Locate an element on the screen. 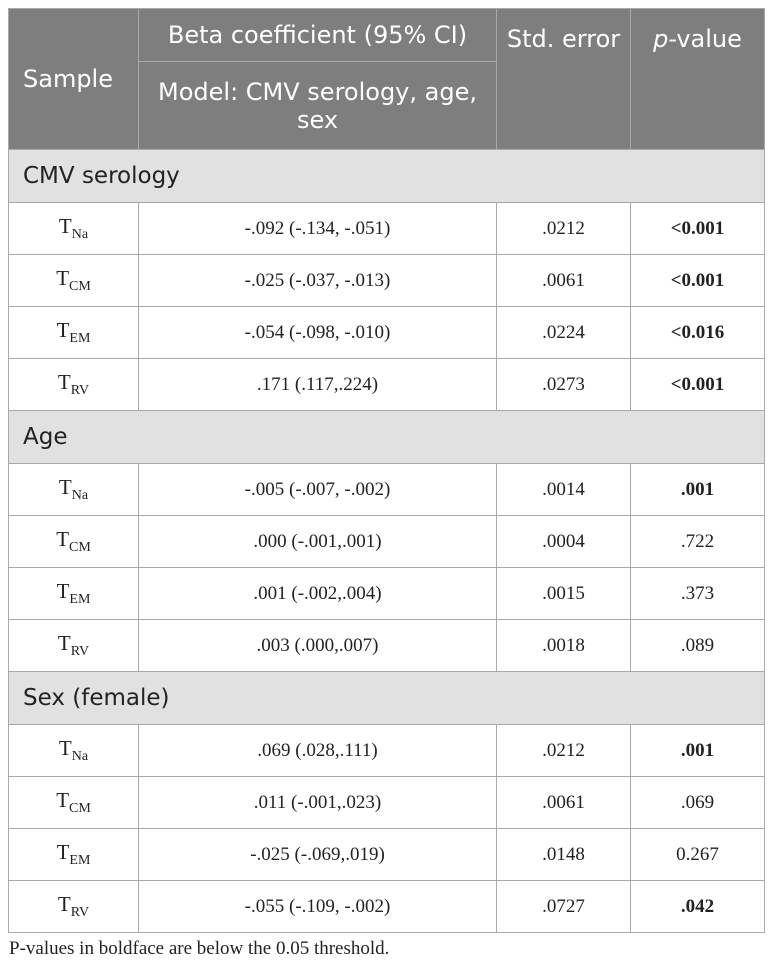 This screenshot has width=772, height=970. header-std-error: Std. error is located at coordinates (563, 79).